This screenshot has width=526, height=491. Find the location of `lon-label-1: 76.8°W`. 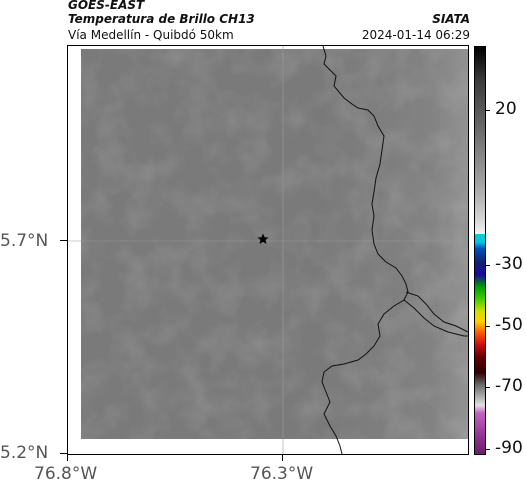

lon-label-1: 76.8°W is located at coordinates (66, 474).